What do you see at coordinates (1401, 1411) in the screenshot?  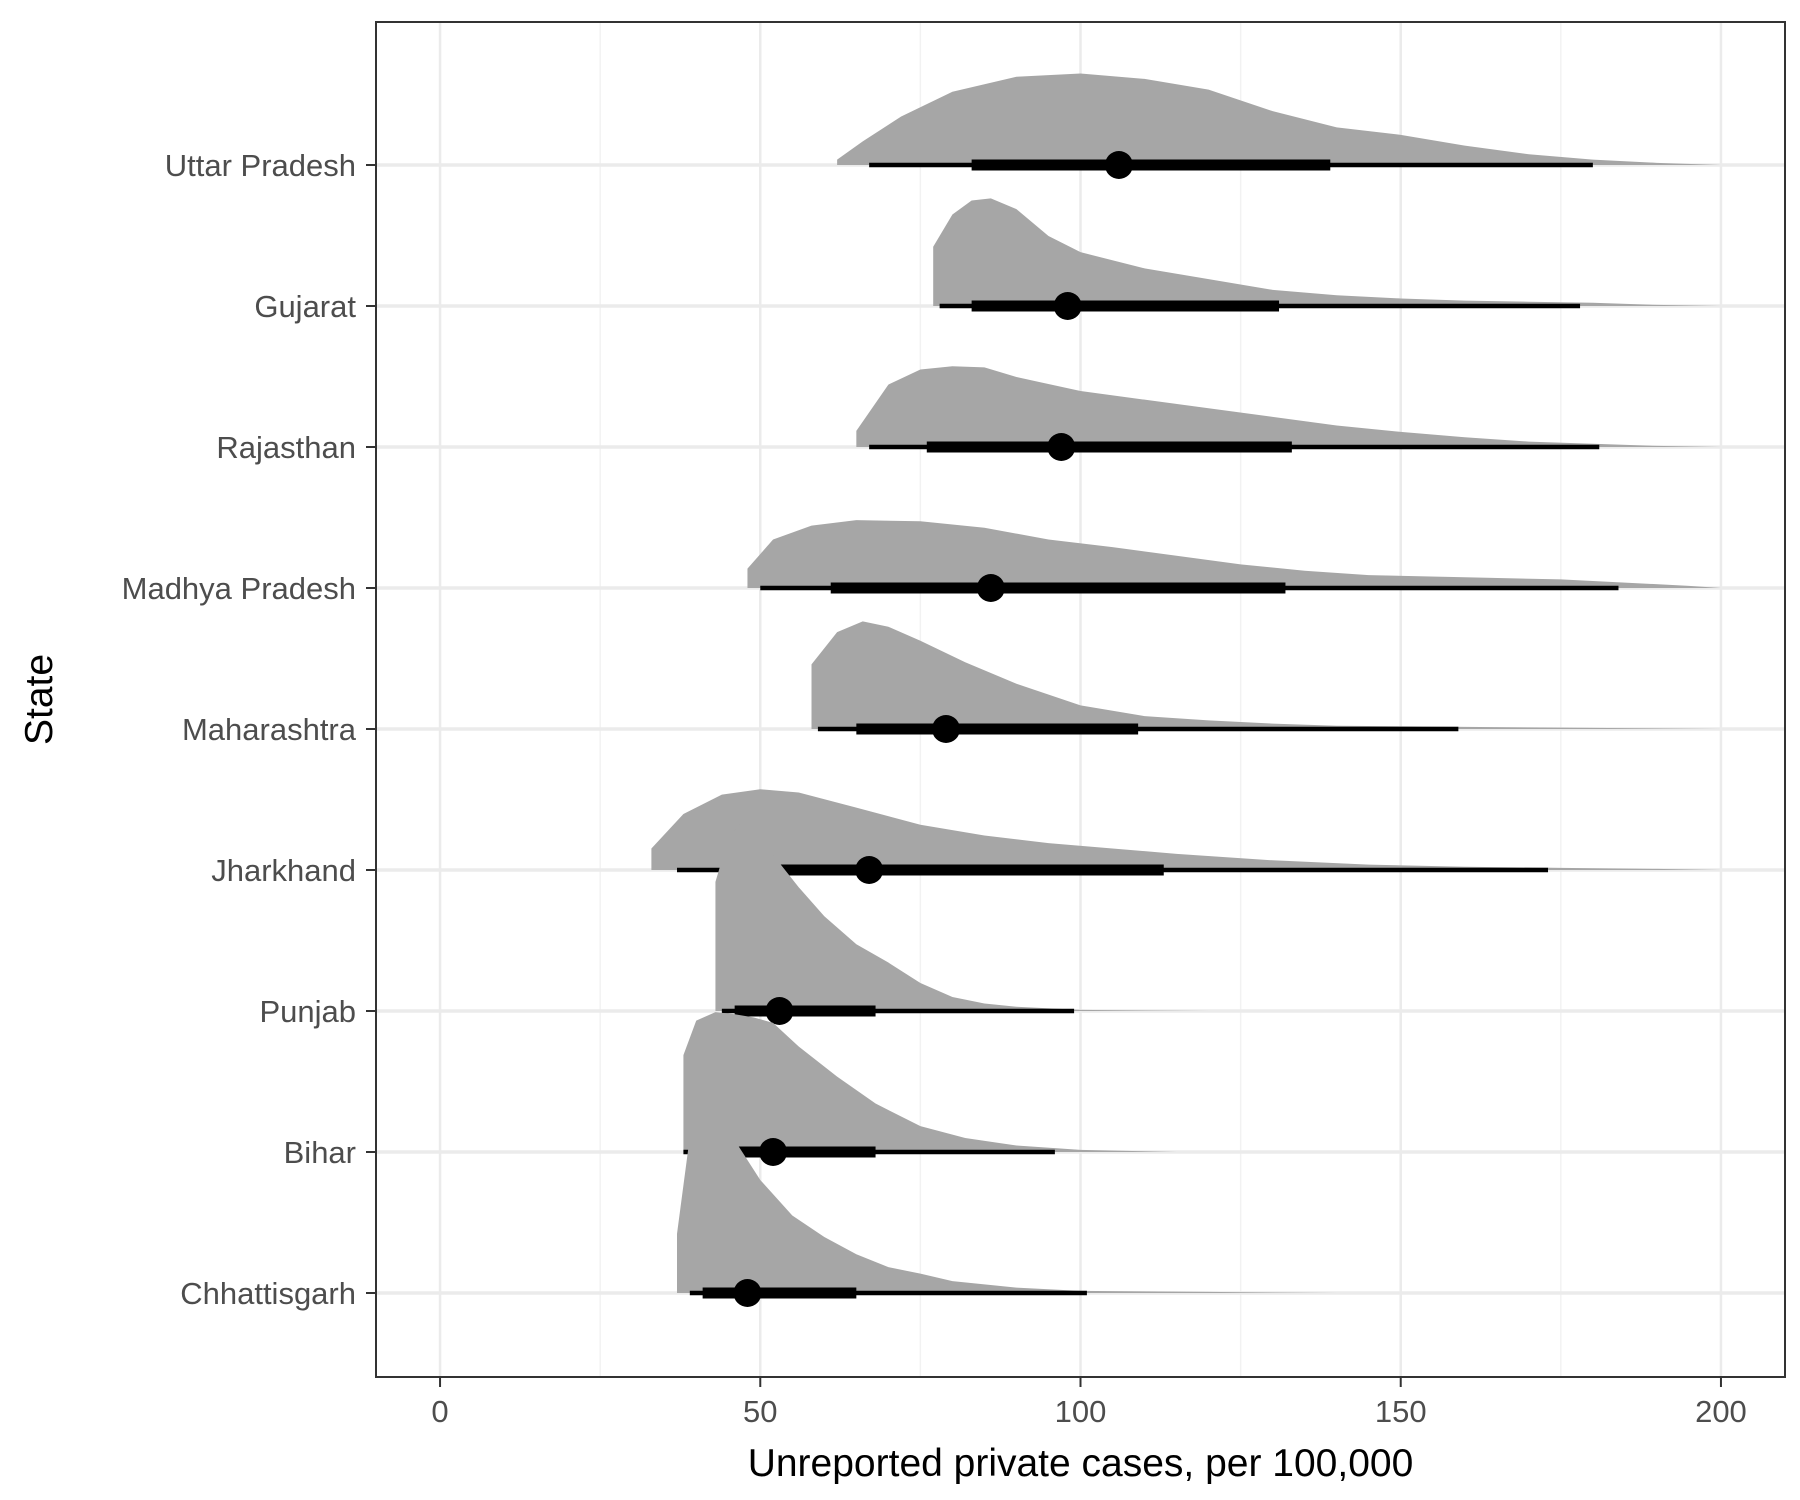 I see `x-tick-label: 150` at bounding box center [1401, 1411].